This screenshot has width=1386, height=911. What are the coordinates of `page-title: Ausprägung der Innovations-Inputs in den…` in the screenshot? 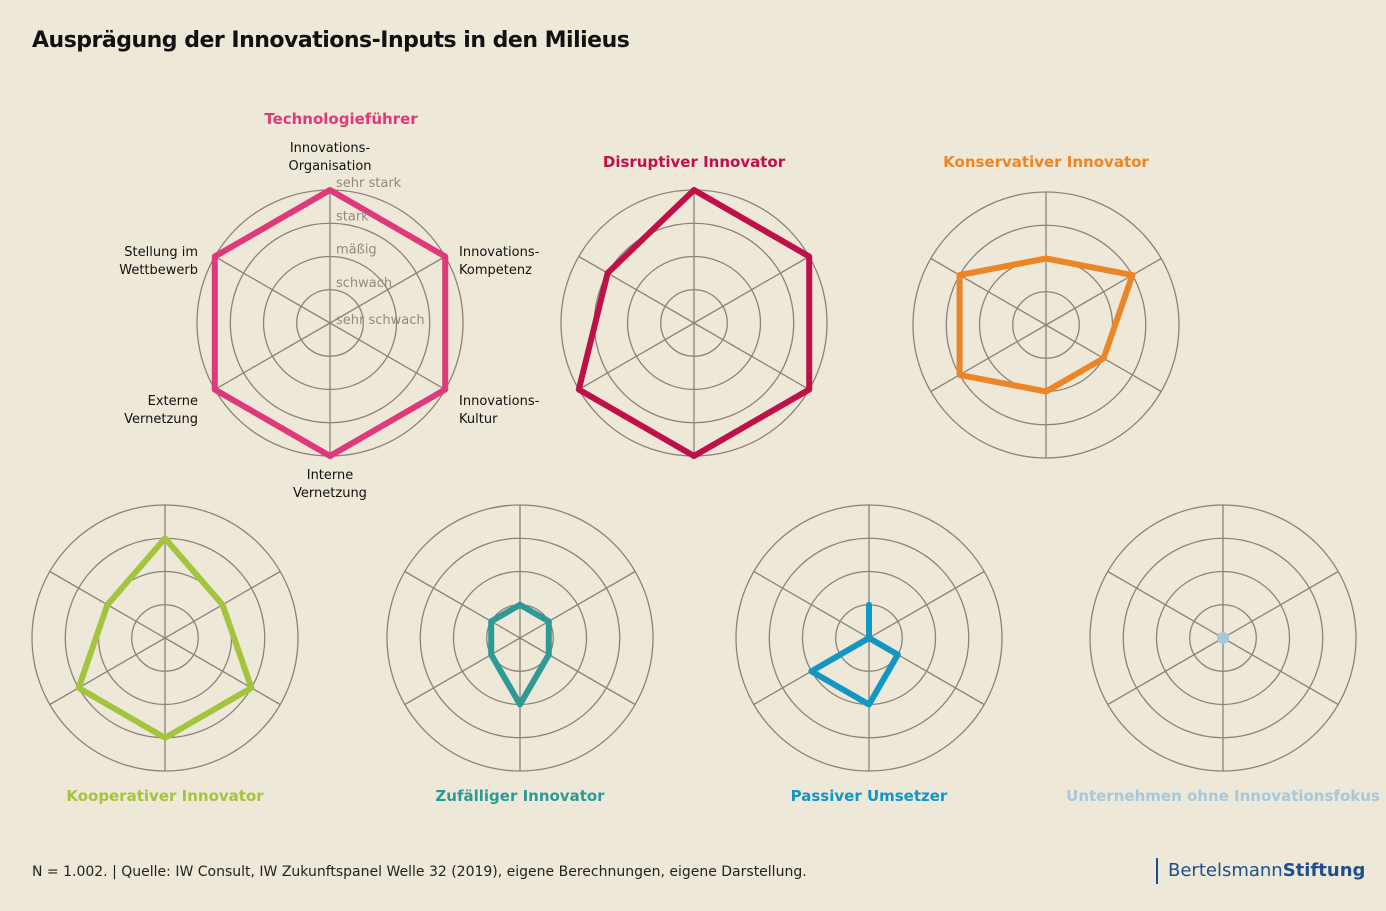 It's located at (331, 40).